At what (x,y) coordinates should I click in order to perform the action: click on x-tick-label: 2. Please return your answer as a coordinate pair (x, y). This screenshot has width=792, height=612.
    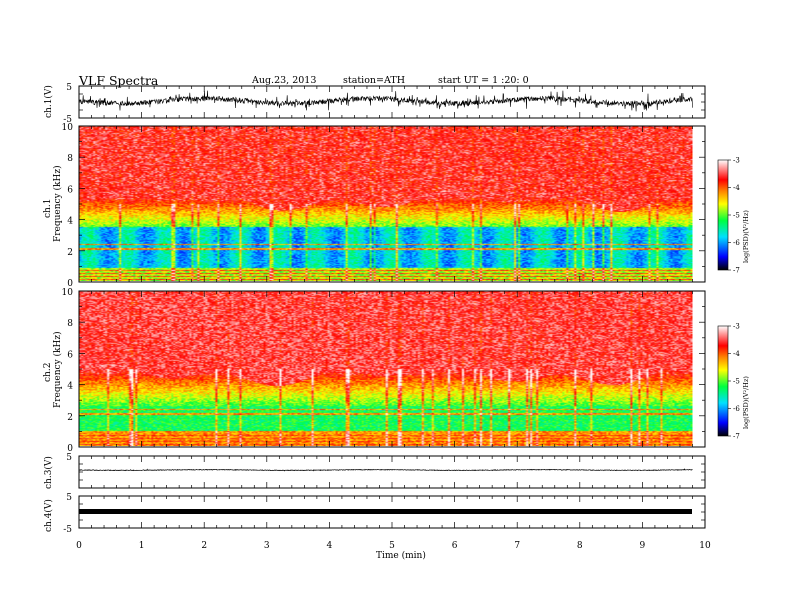
    Looking at the image, I should click on (204, 546).